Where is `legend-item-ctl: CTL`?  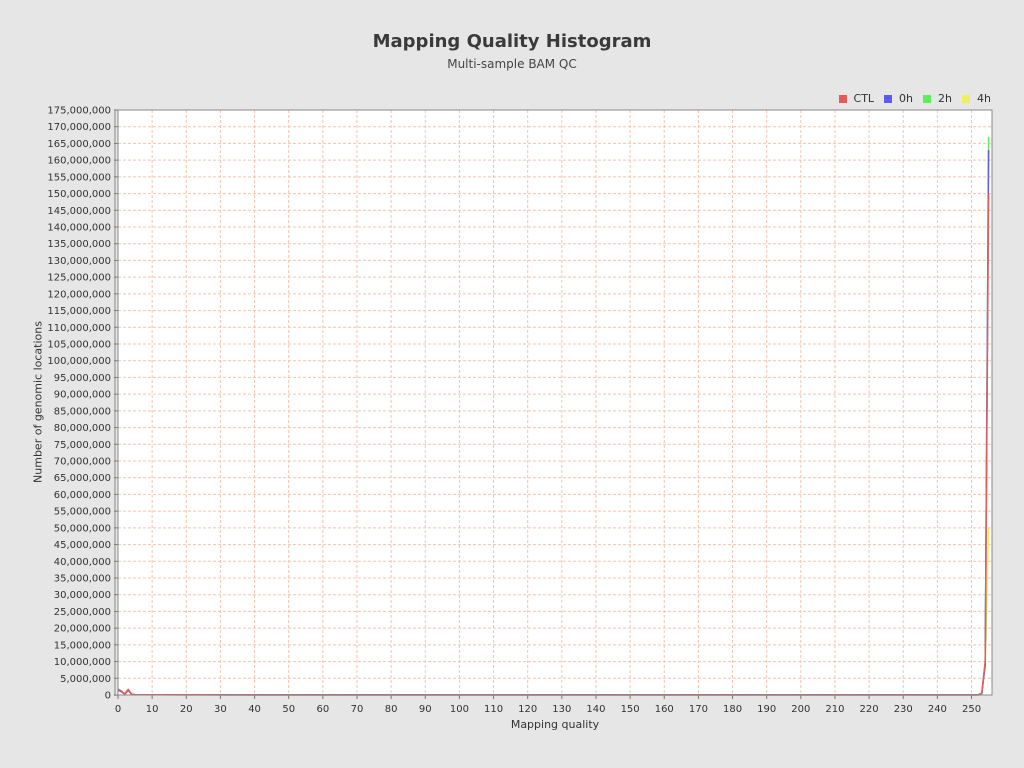
legend-item-ctl: CTL is located at coordinates (856, 98).